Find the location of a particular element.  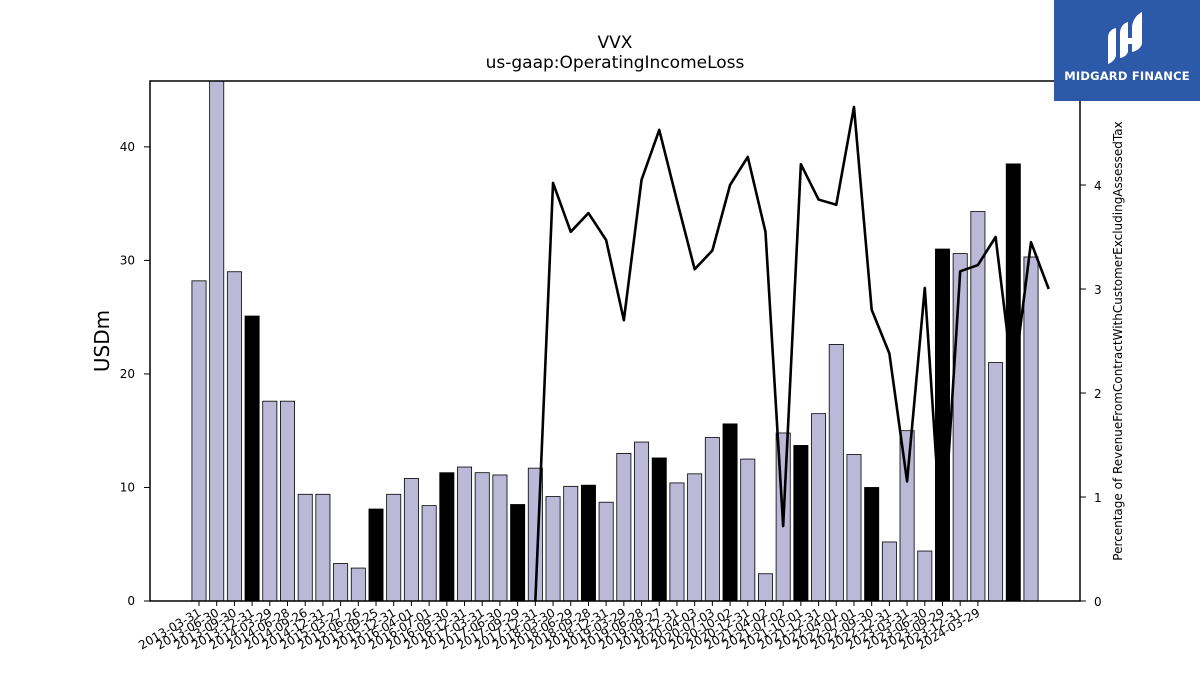

y-tick-label: 20 is located at coordinates (127, 374).